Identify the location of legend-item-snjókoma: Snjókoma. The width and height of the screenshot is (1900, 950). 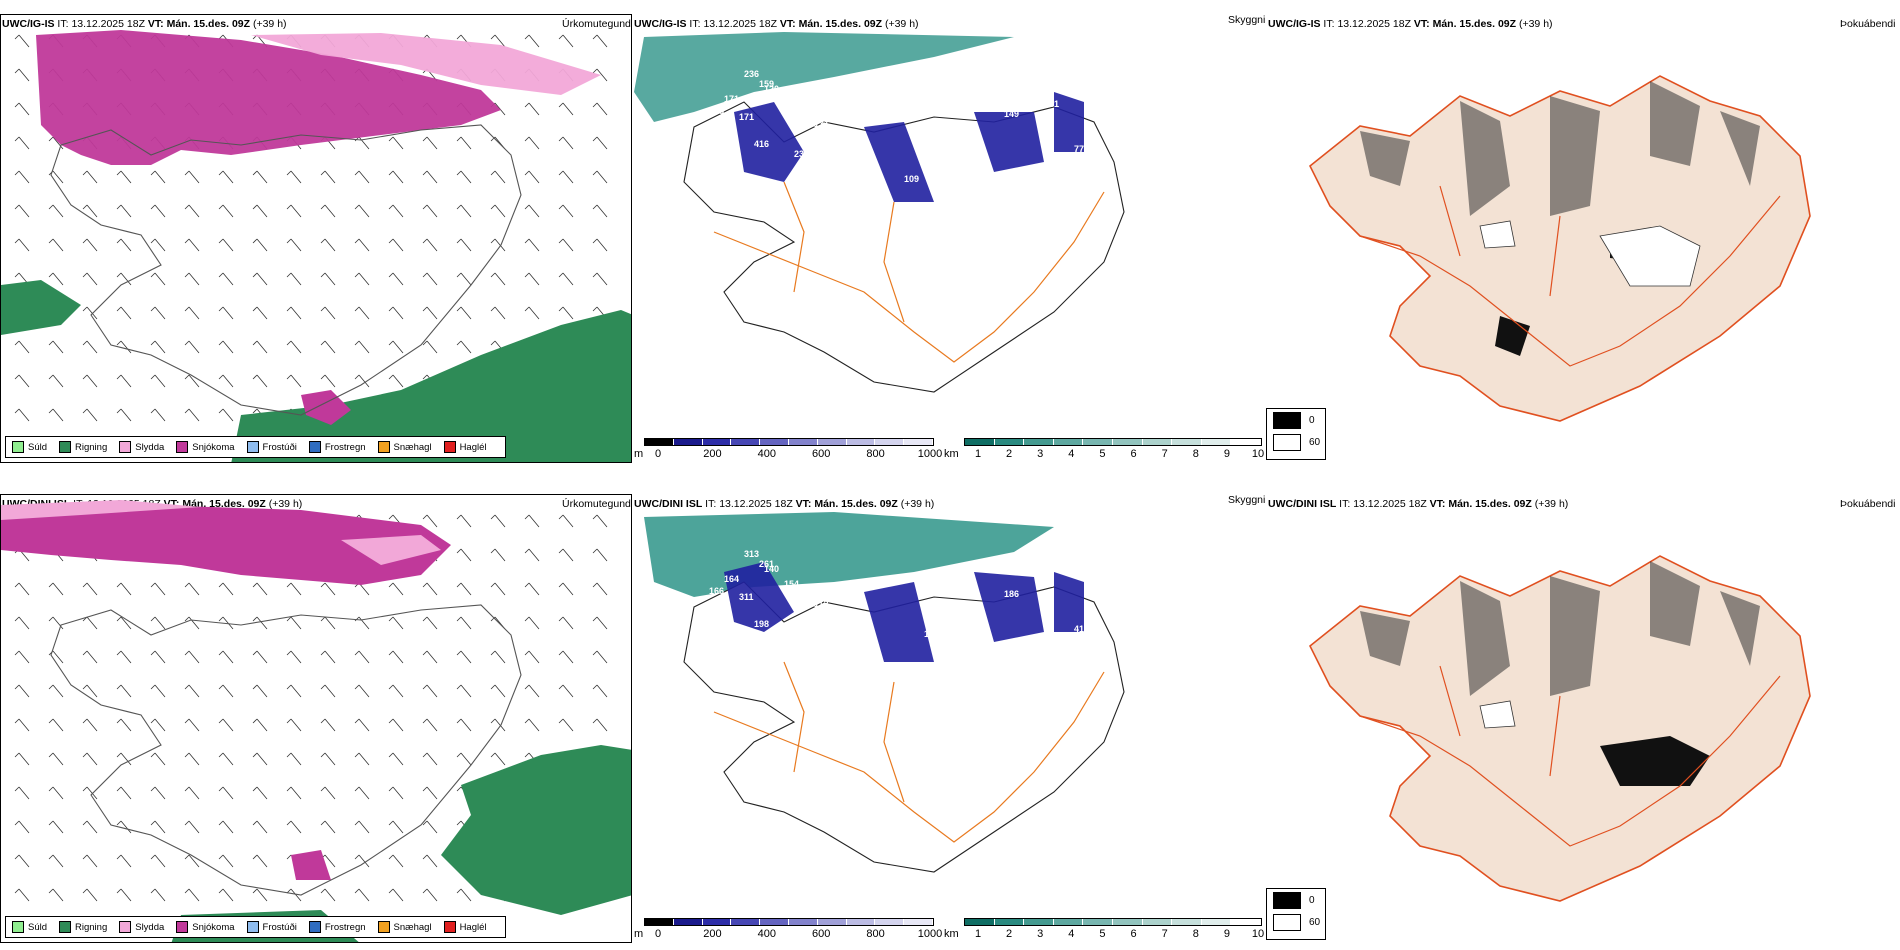
(205, 447).